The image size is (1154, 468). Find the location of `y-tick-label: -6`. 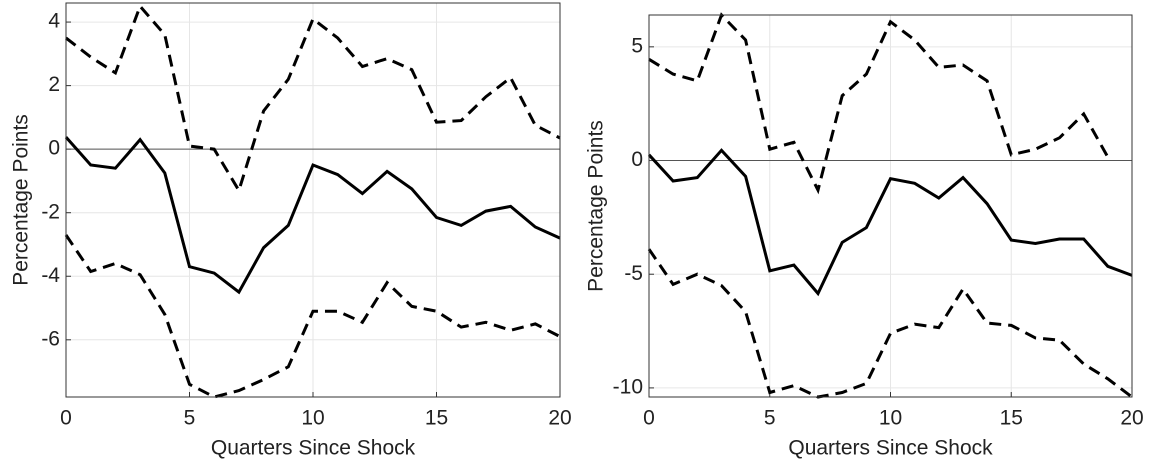

y-tick-label: -6 is located at coordinates (50, 338).